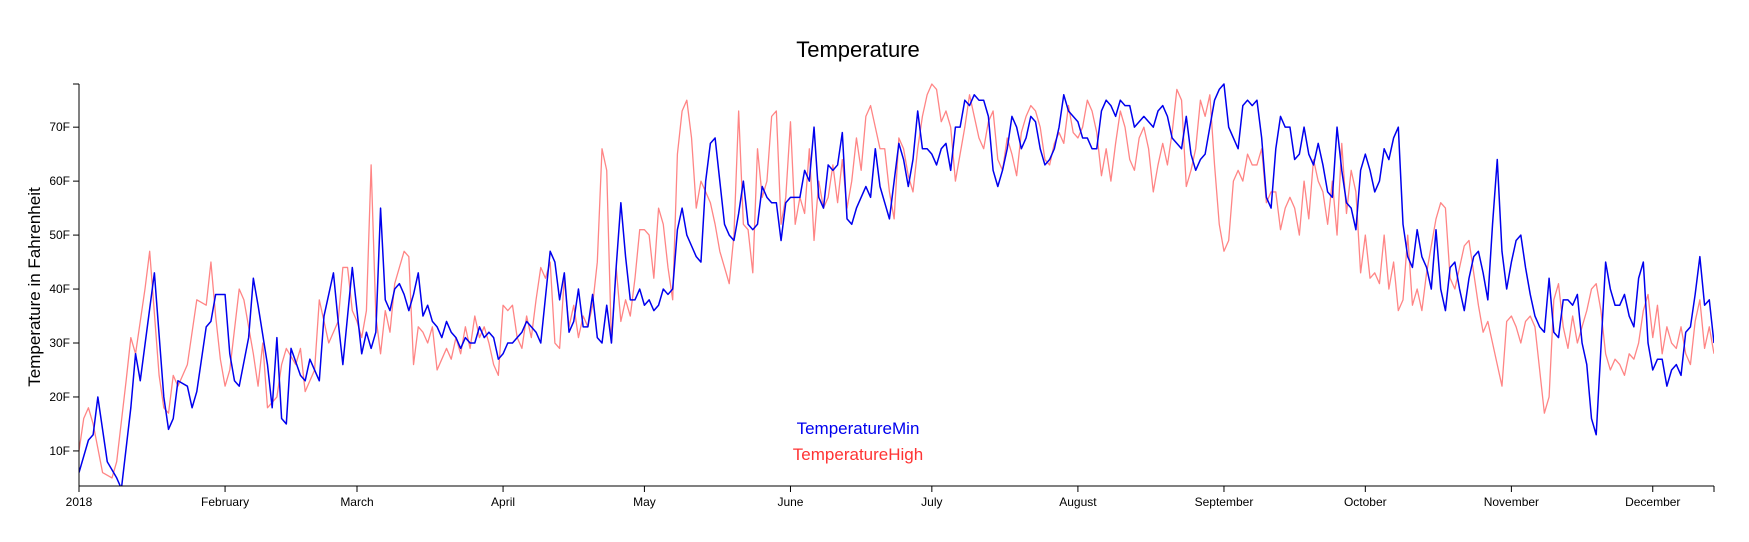 The width and height of the screenshot is (1749, 542). What do you see at coordinates (1652, 502) in the screenshot?
I see `x-tick-label: December` at bounding box center [1652, 502].